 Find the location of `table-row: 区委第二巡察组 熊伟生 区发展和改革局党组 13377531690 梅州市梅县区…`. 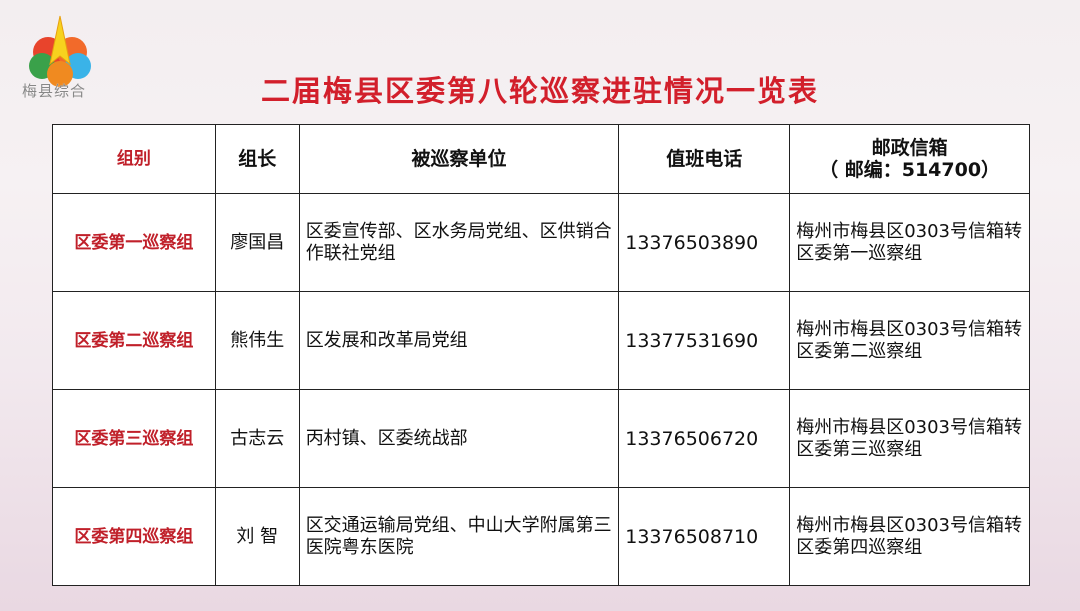

table-row: 区委第二巡察组 熊伟生 区发展和改革局党组 13377531690 梅州市梅县区… is located at coordinates (541, 340).